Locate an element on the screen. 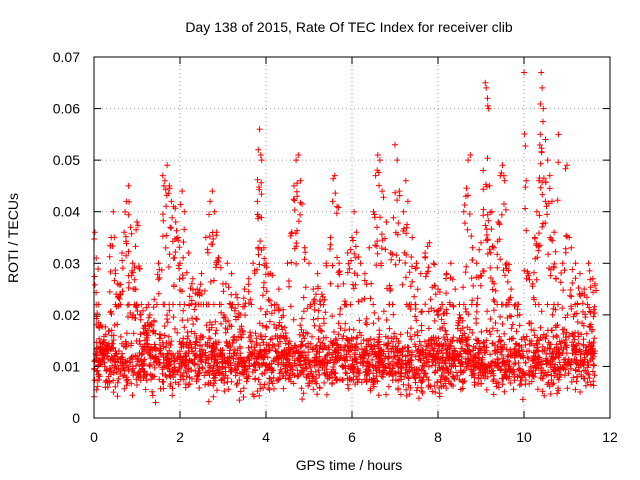 This screenshot has height=480, width=640. y-tick-label: 0.07 is located at coordinates (66, 57).